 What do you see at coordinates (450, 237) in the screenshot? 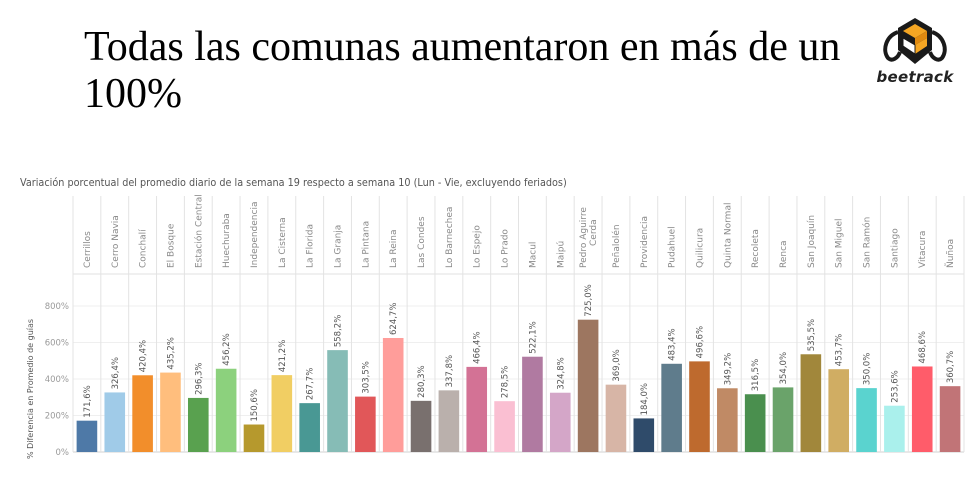
I see `category-label: Lo Barnechea` at bounding box center [450, 237].